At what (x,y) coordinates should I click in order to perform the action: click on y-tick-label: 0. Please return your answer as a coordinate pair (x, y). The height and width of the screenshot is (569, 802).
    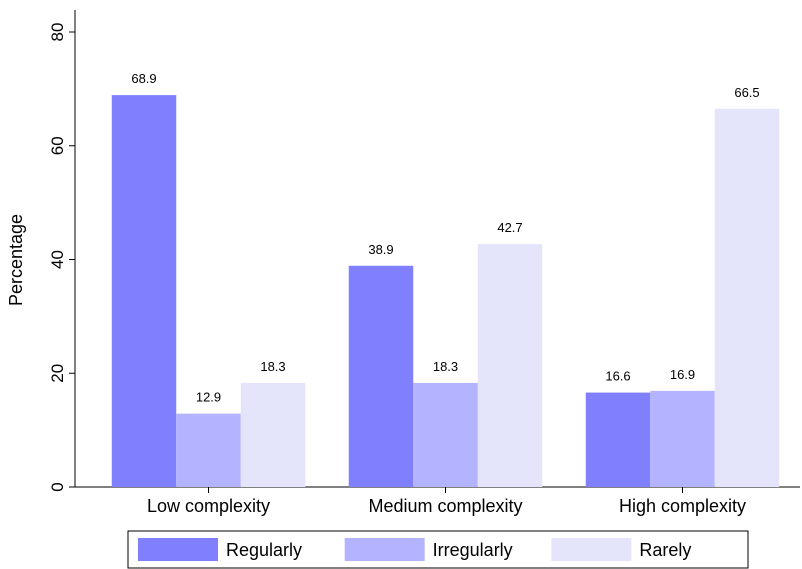
    Looking at the image, I should click on (57, 486).